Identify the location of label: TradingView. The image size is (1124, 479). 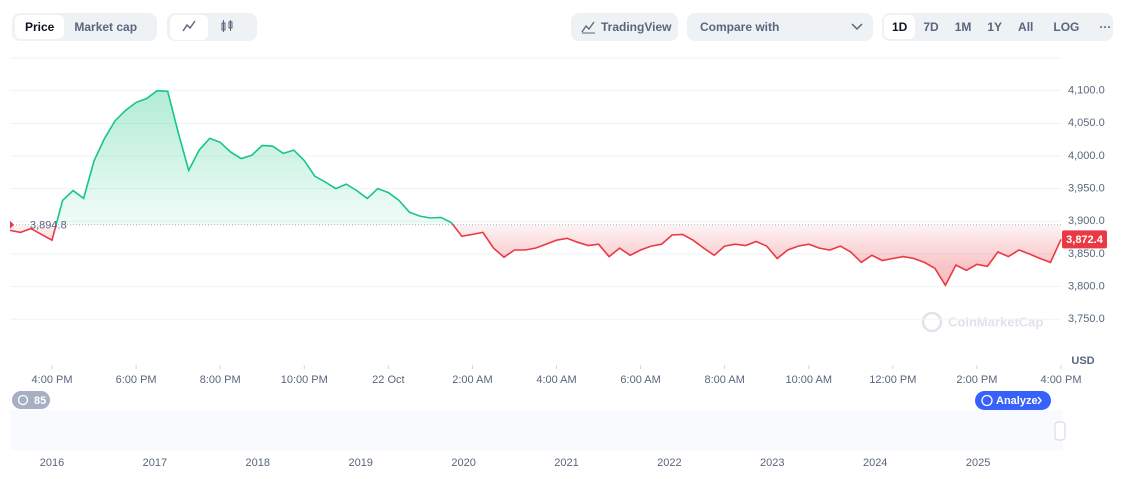
(636, 27).